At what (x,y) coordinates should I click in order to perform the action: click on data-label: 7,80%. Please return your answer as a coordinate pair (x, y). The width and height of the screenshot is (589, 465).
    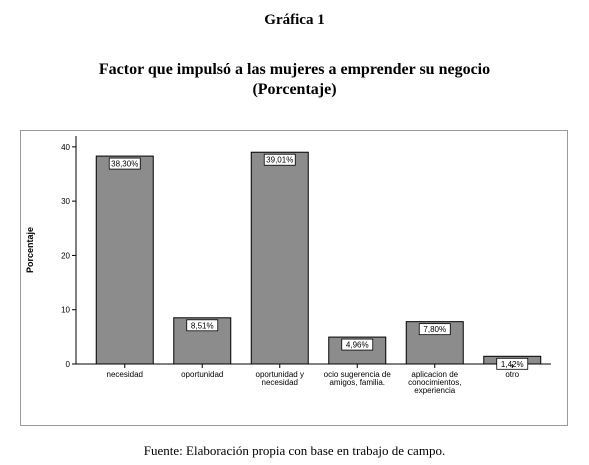
    Looking at the image, I should click on (434, 329).